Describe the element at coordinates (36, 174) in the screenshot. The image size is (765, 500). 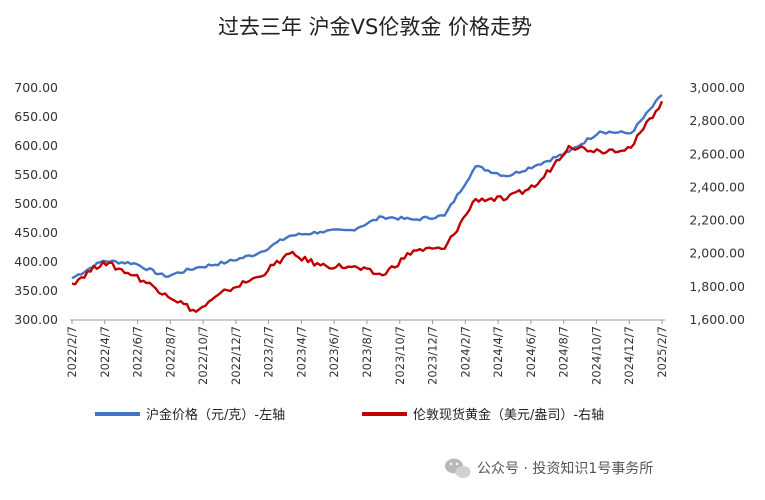
I see `left-tick-label: 550.00` at that location.